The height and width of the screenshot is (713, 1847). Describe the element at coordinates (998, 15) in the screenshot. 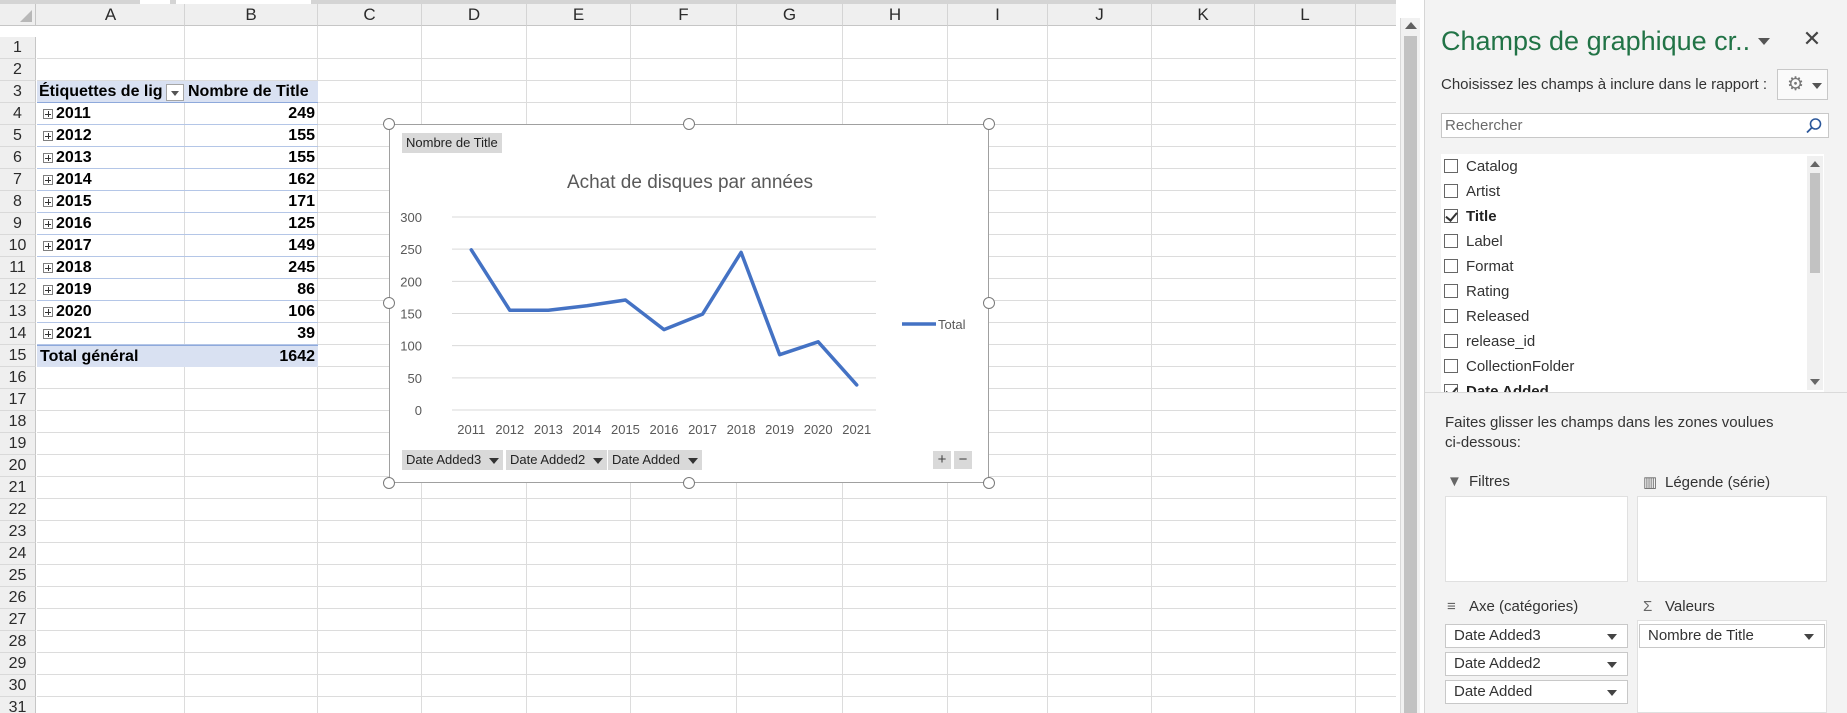

I see `column-header-i: I` at that location.